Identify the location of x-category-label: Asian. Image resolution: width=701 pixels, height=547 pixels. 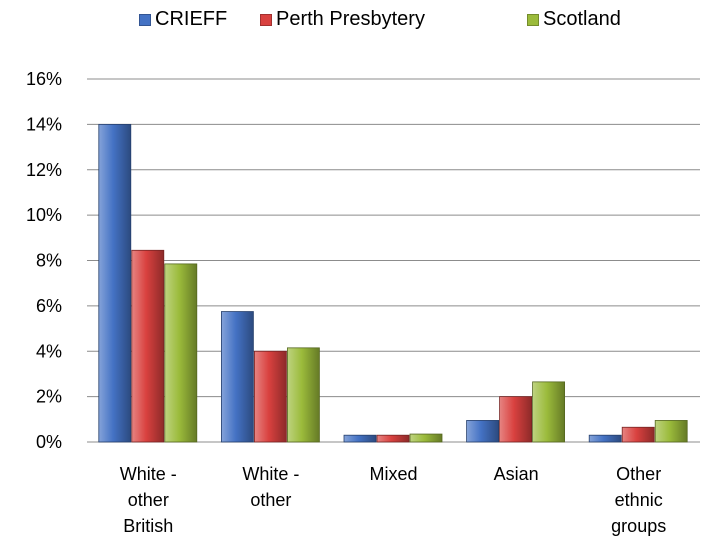
(516, 474).